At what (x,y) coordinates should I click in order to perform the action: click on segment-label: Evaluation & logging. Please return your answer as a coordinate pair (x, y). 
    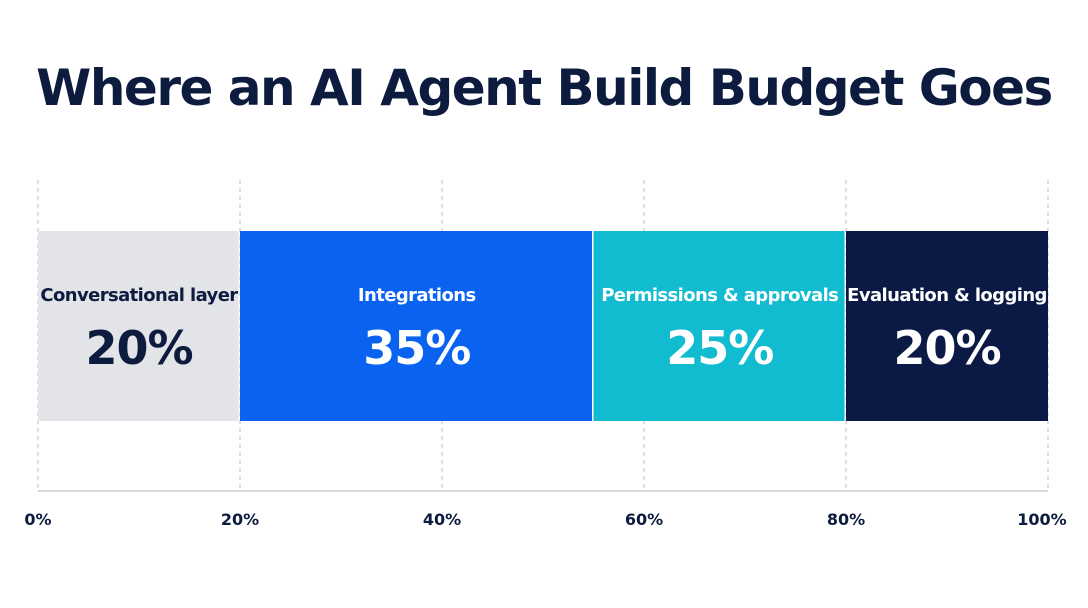
    Looking at the image, I should click on (947, 295).